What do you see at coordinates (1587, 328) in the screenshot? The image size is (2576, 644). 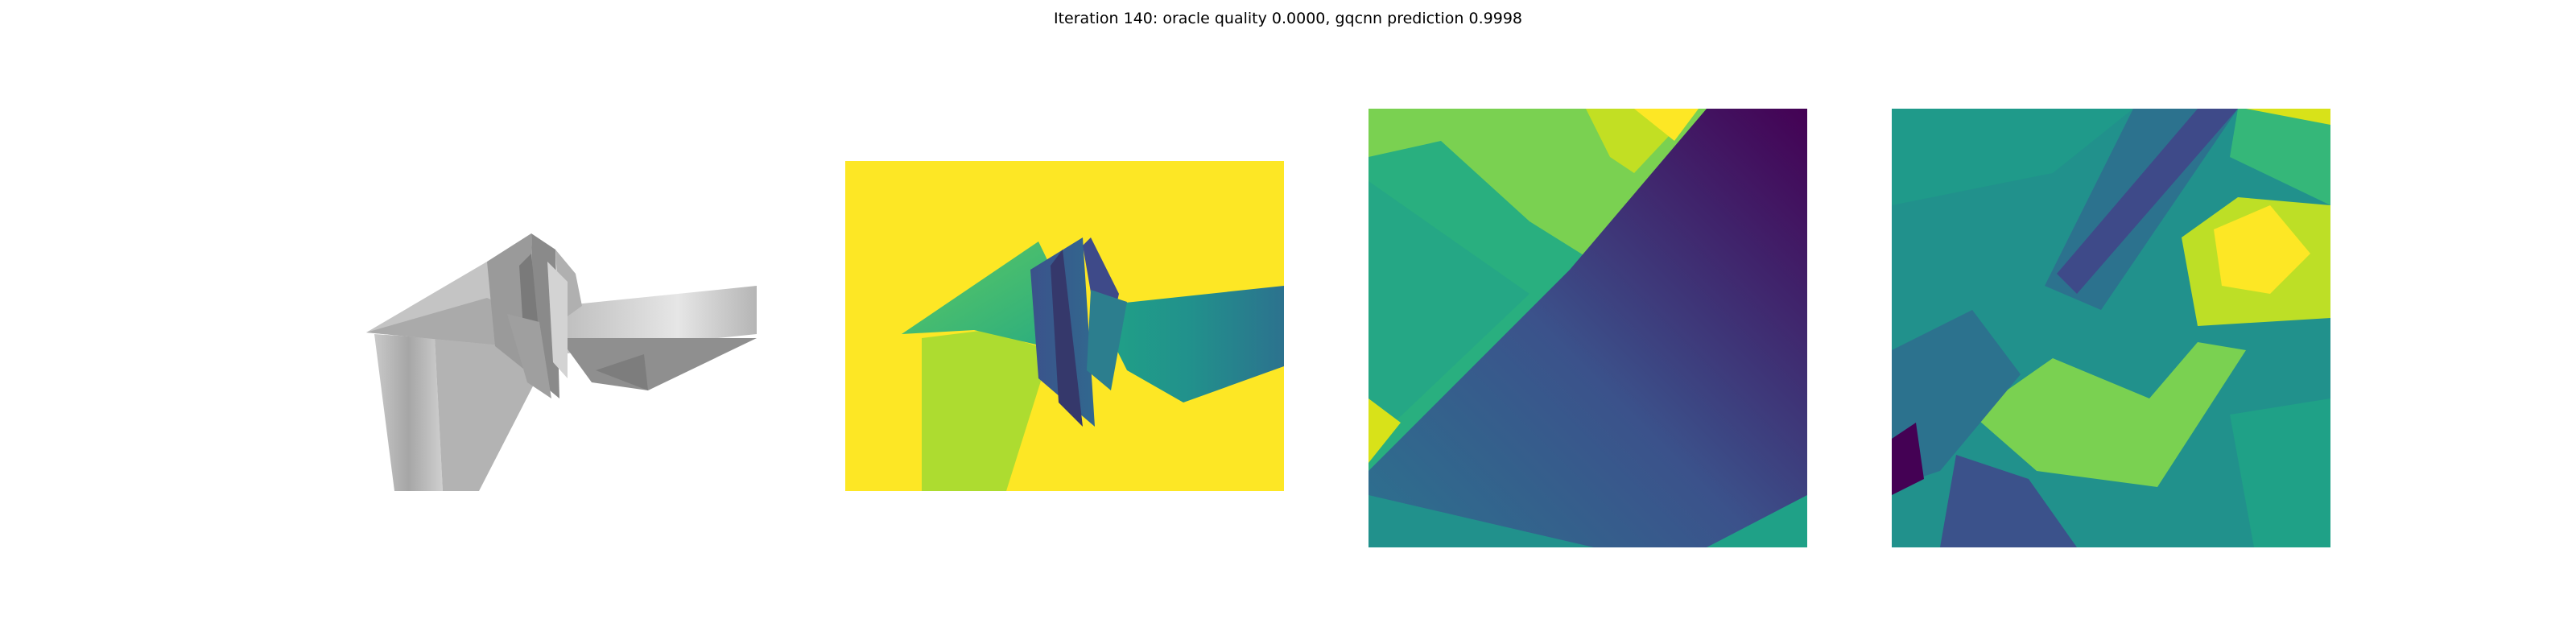 I see `depth-crop-image` at bounding box center [1587, 328].